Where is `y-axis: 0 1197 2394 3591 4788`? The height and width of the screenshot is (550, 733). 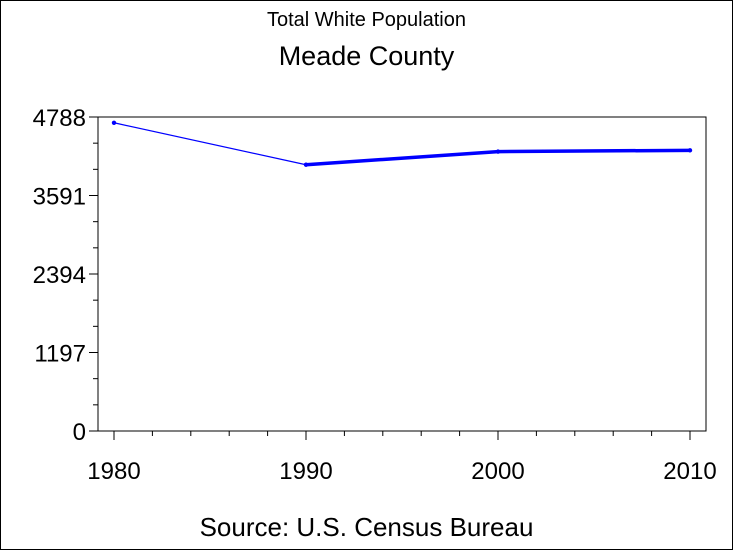 y-axis: 0 1197 2394 3591 4788 is located at coordinates (65, 275).